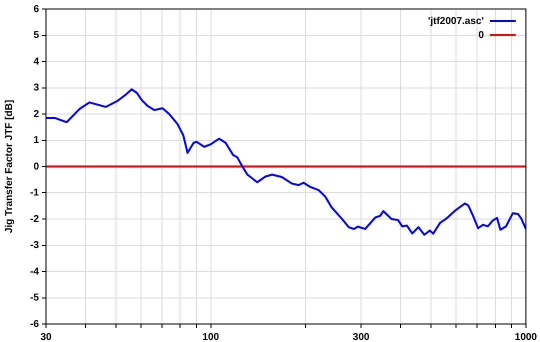 This screenshot has width=540, height=342. What do you see at coordinates (35, 219) in the screenshot?
I see `y-tick-label: -2` at bounding box center [35, 219].